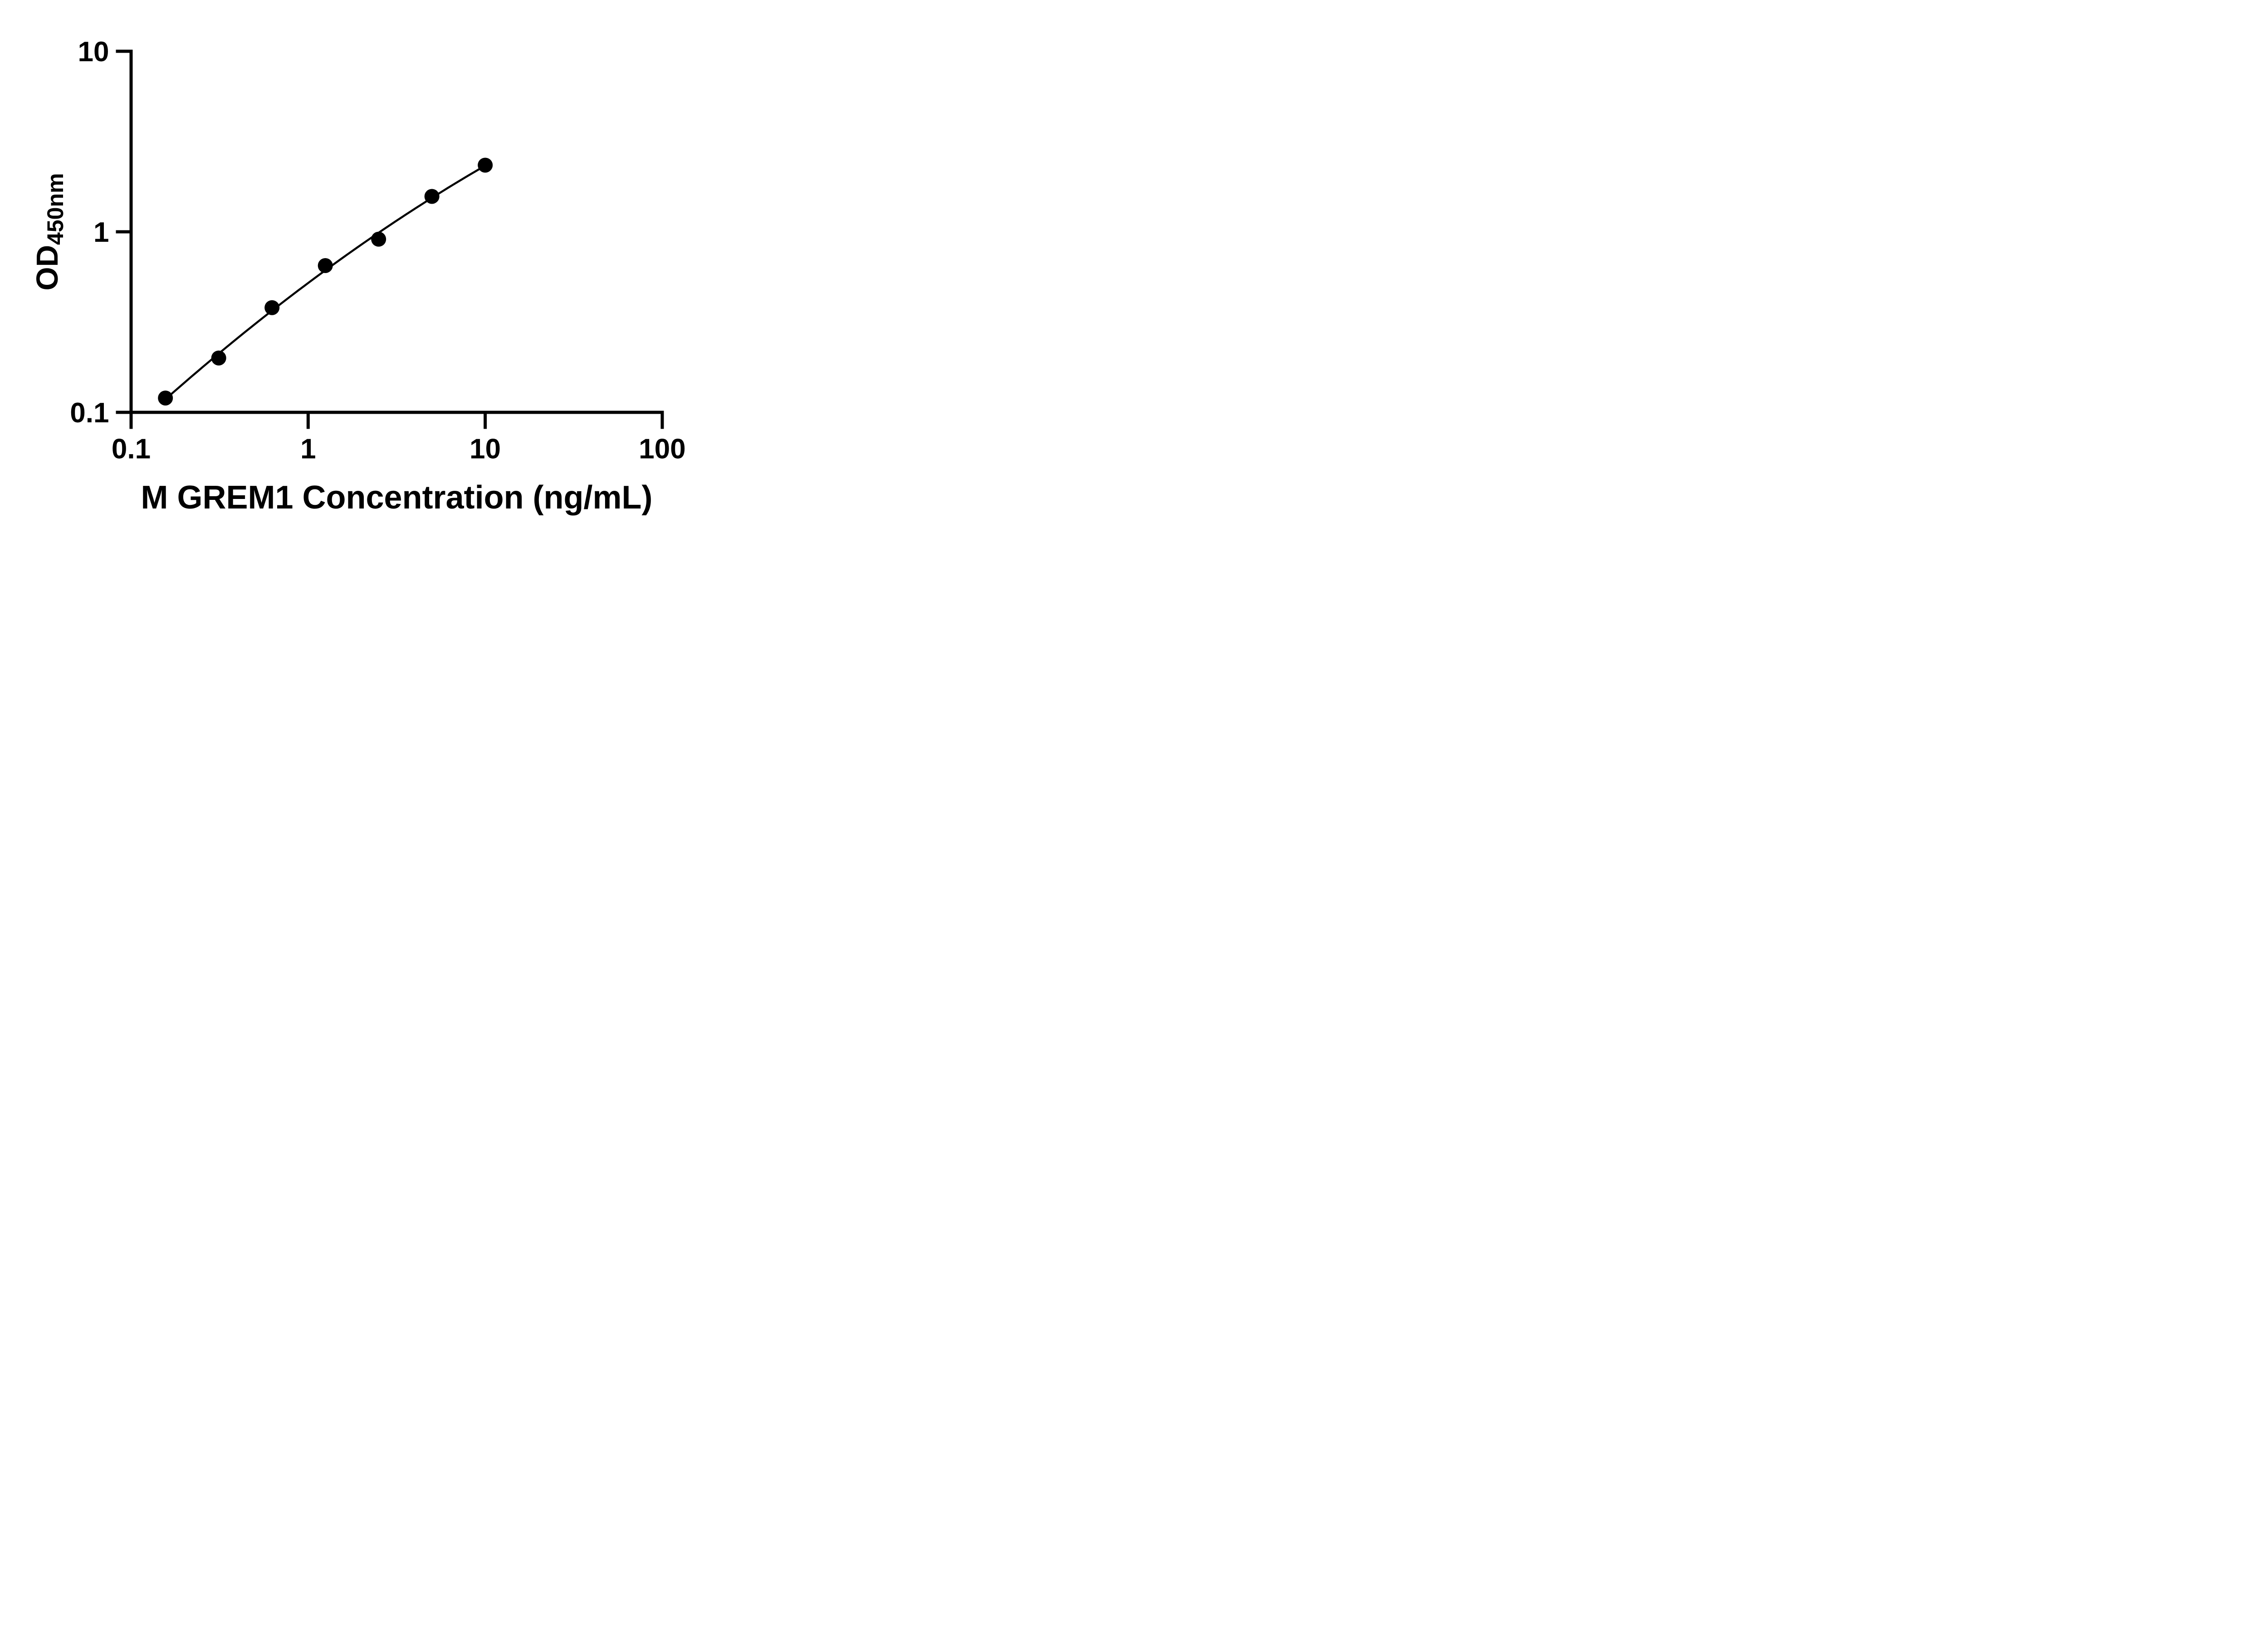  What do you see at coordinates (47, 268) in the screenshot?
I see `y-axis-title-main: OD` at bounding box center [47, 268].